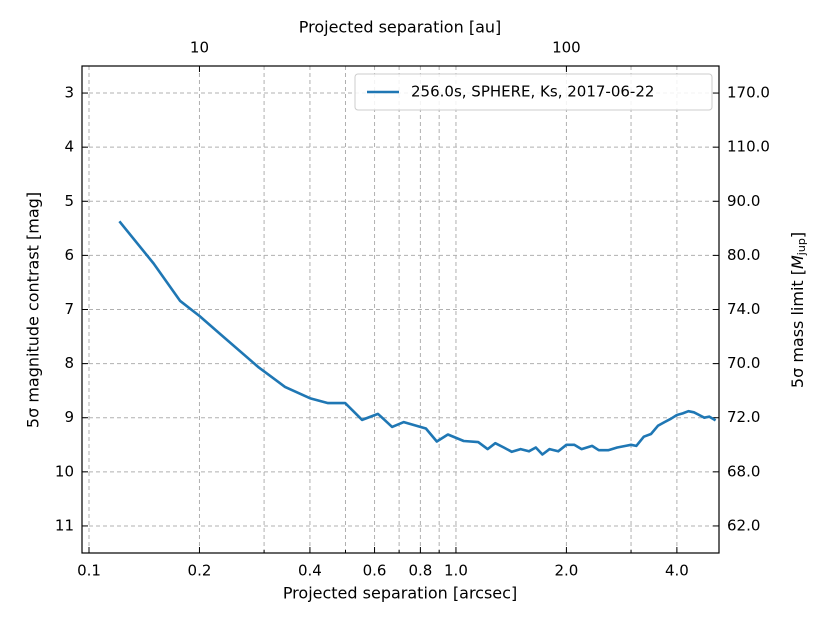 This screenshot has width=830, height=623. I want to click on y-tick-label: 9, so click(69, 417).